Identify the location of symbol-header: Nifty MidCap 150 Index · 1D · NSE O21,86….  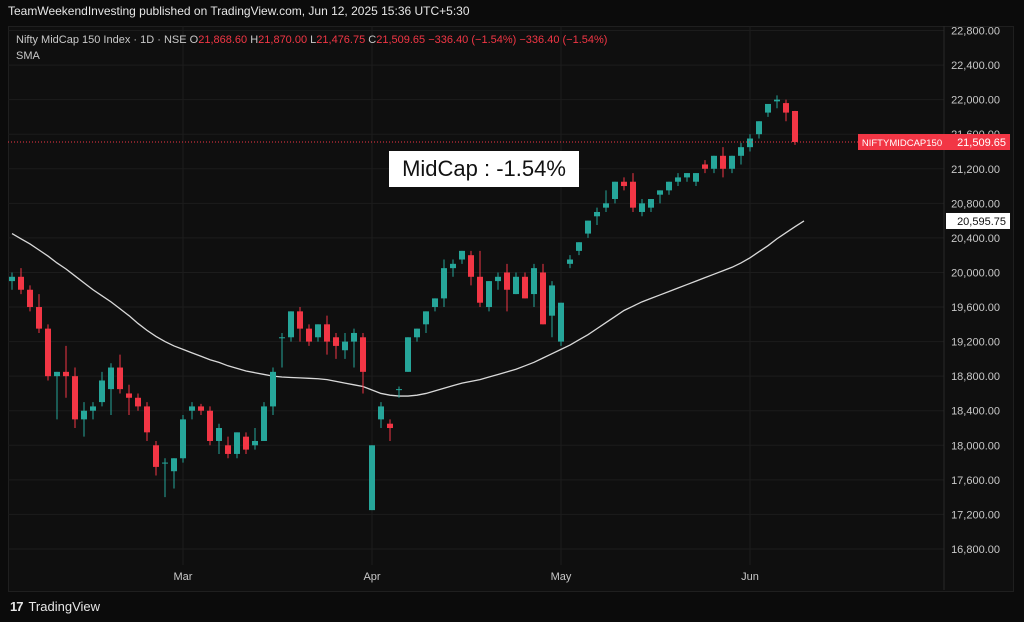
(311, 40).